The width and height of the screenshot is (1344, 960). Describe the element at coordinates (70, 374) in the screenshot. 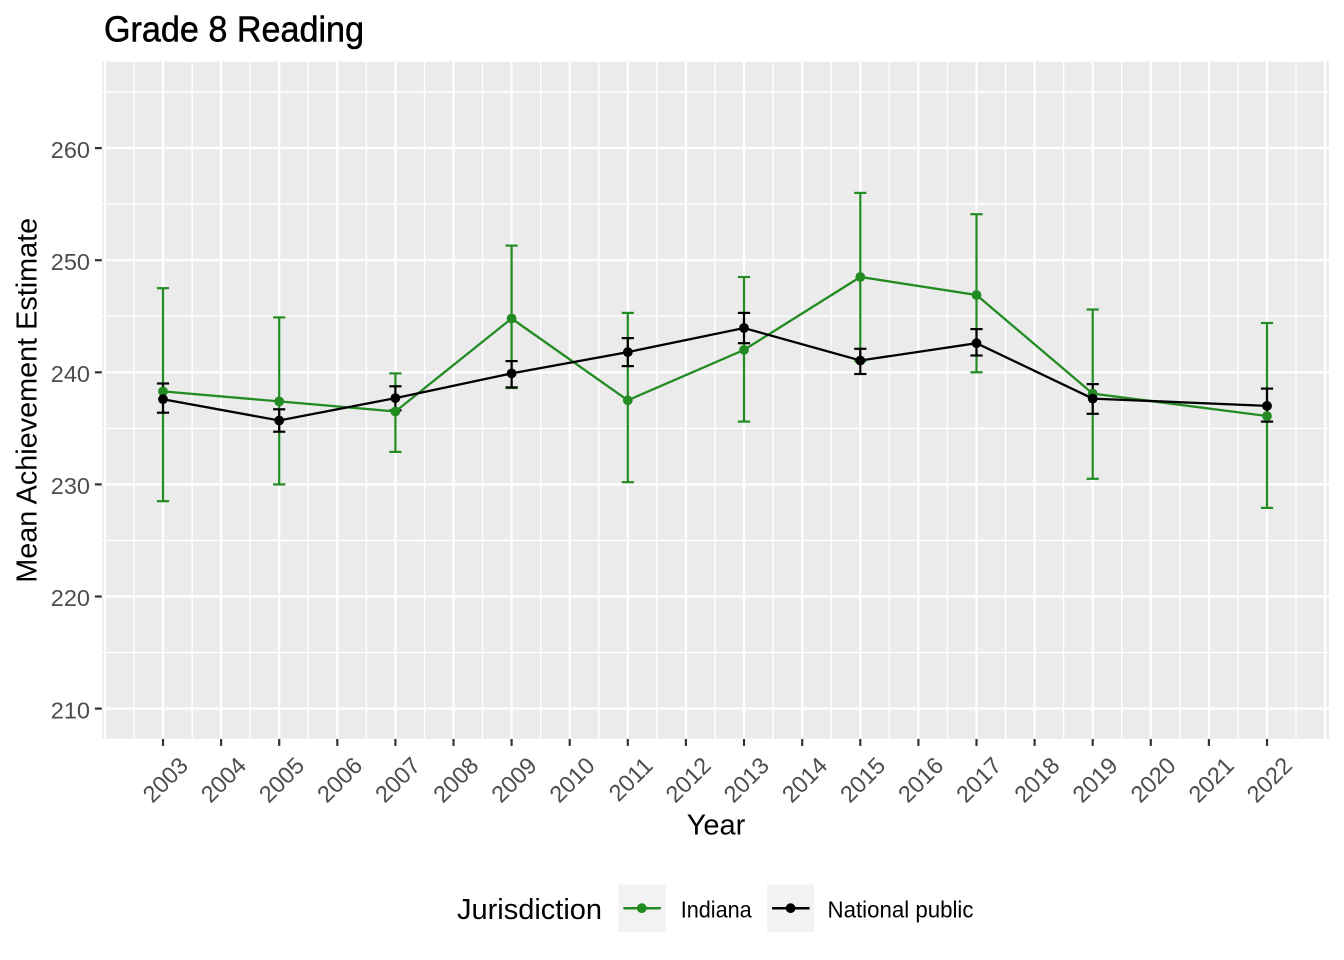

I see `svg-text: 240` at that location.